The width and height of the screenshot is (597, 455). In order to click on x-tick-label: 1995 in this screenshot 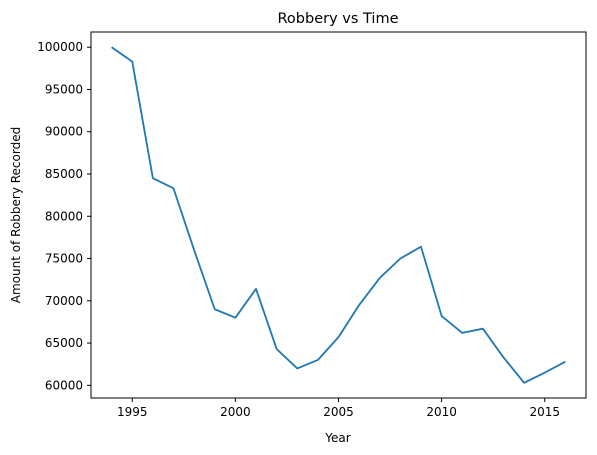, I will do `click(132, 412)`.